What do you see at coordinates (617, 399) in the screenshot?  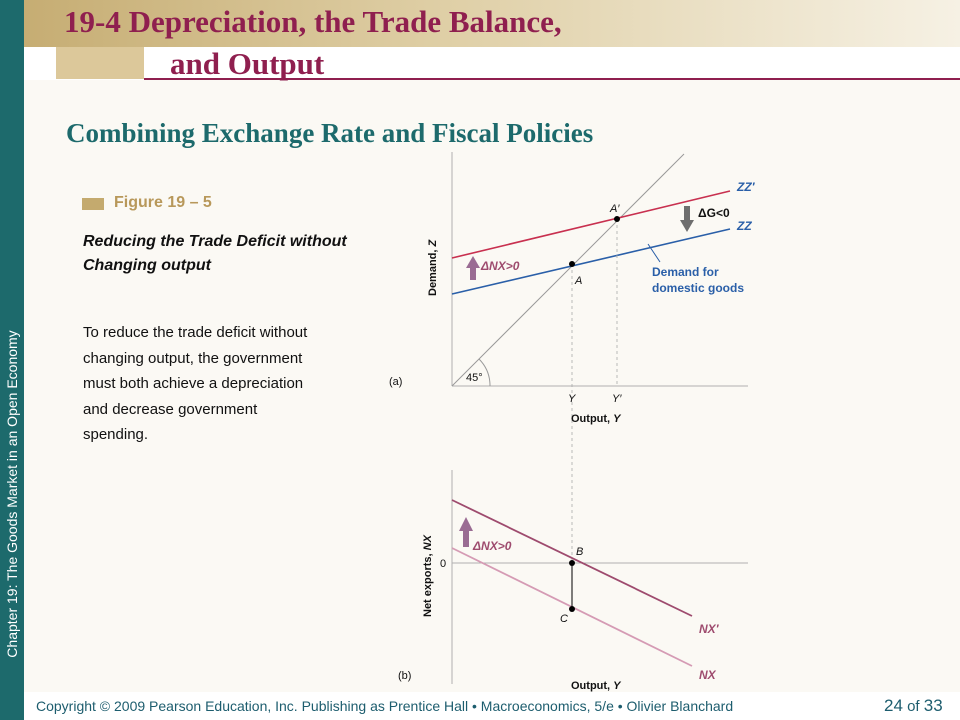 I see `y-prime-tick-label: Y′` at bounding box center [617, 399].